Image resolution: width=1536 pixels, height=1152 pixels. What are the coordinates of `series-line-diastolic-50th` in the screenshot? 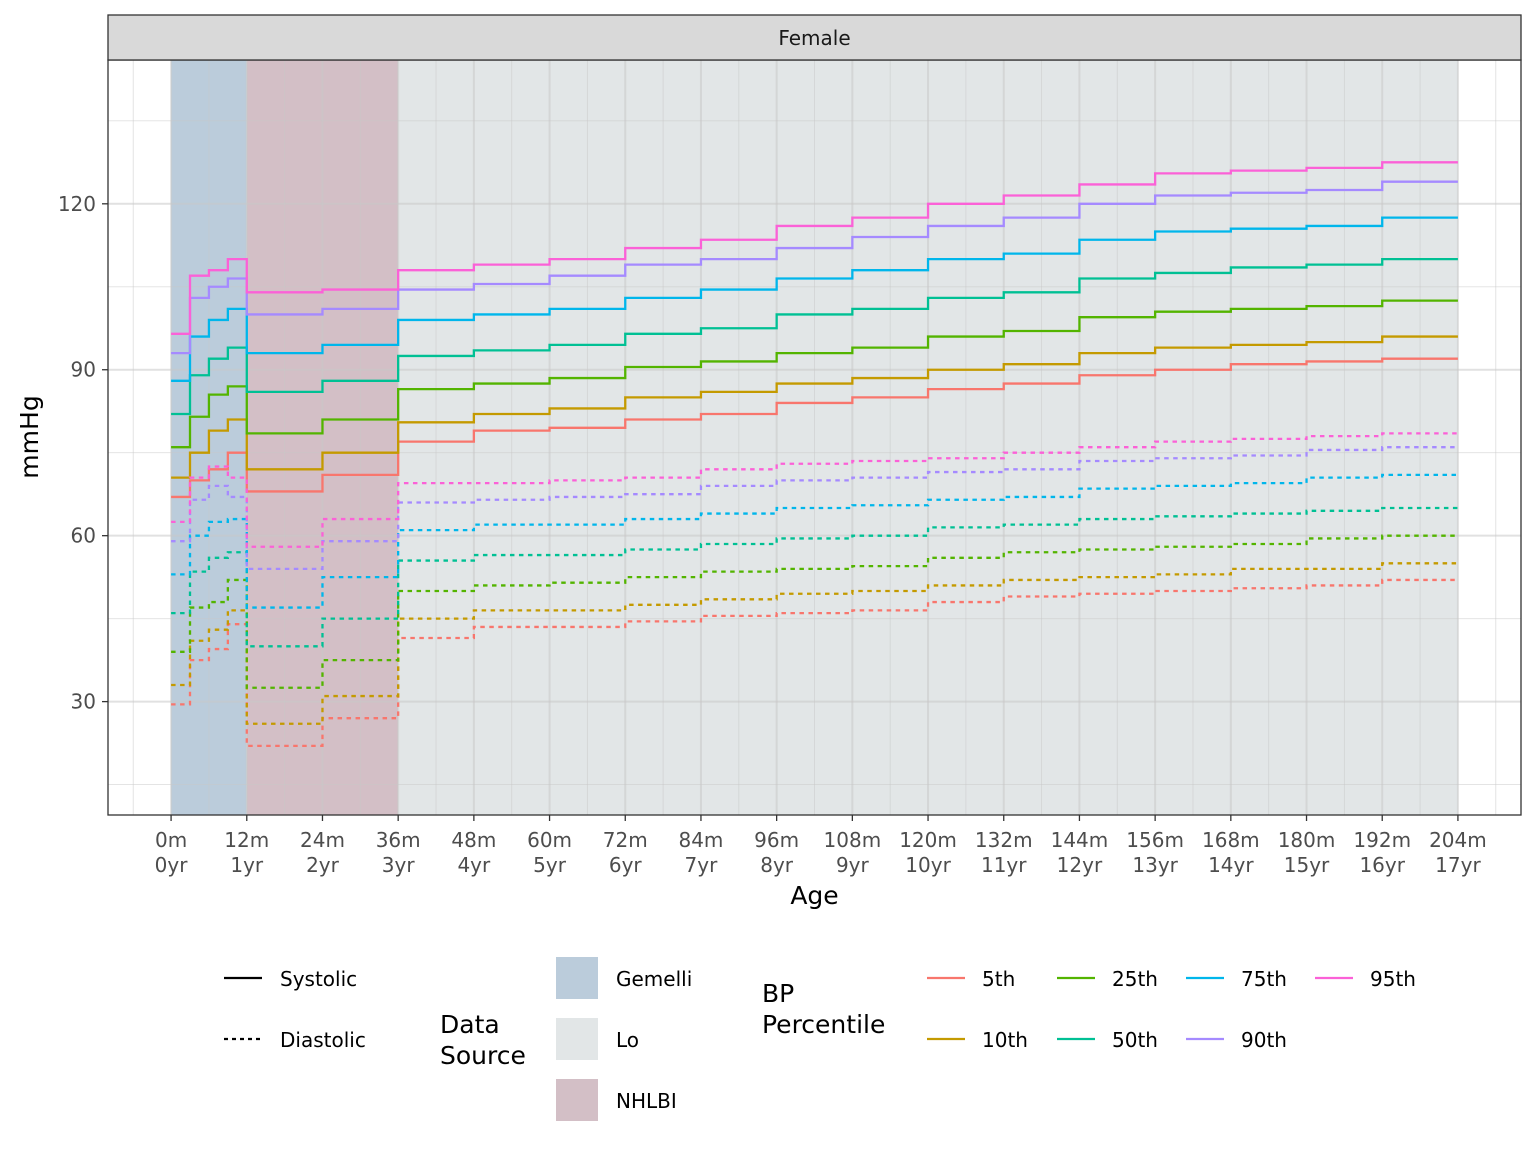 It's located at (814, 577).